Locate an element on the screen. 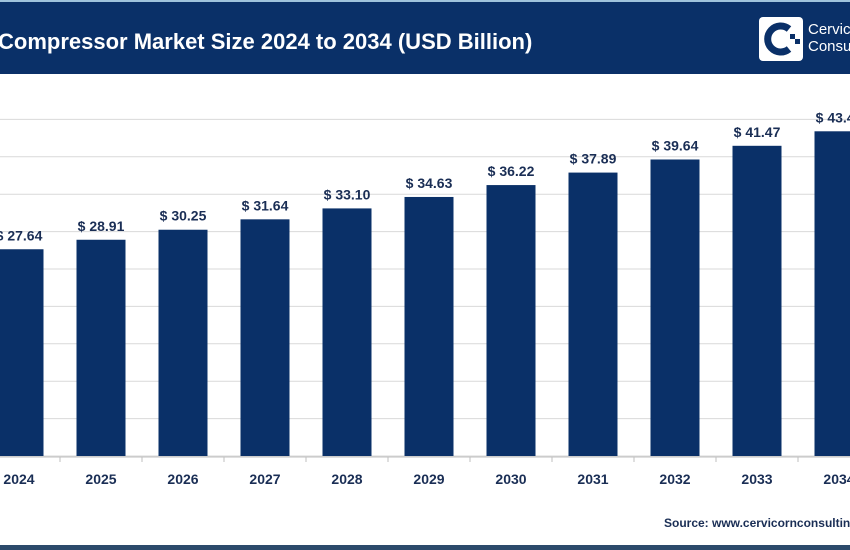 The height and width of the screenshot is (550, 850). bar-2032 is located at coordinates (675, 307).